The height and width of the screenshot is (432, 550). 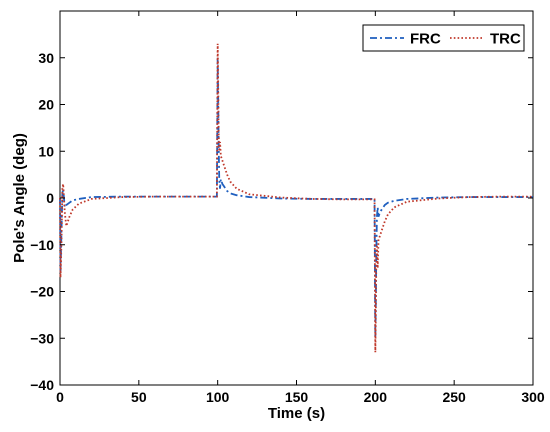 I want to click on y-tick-label: −30, so click(x=42, y=338).